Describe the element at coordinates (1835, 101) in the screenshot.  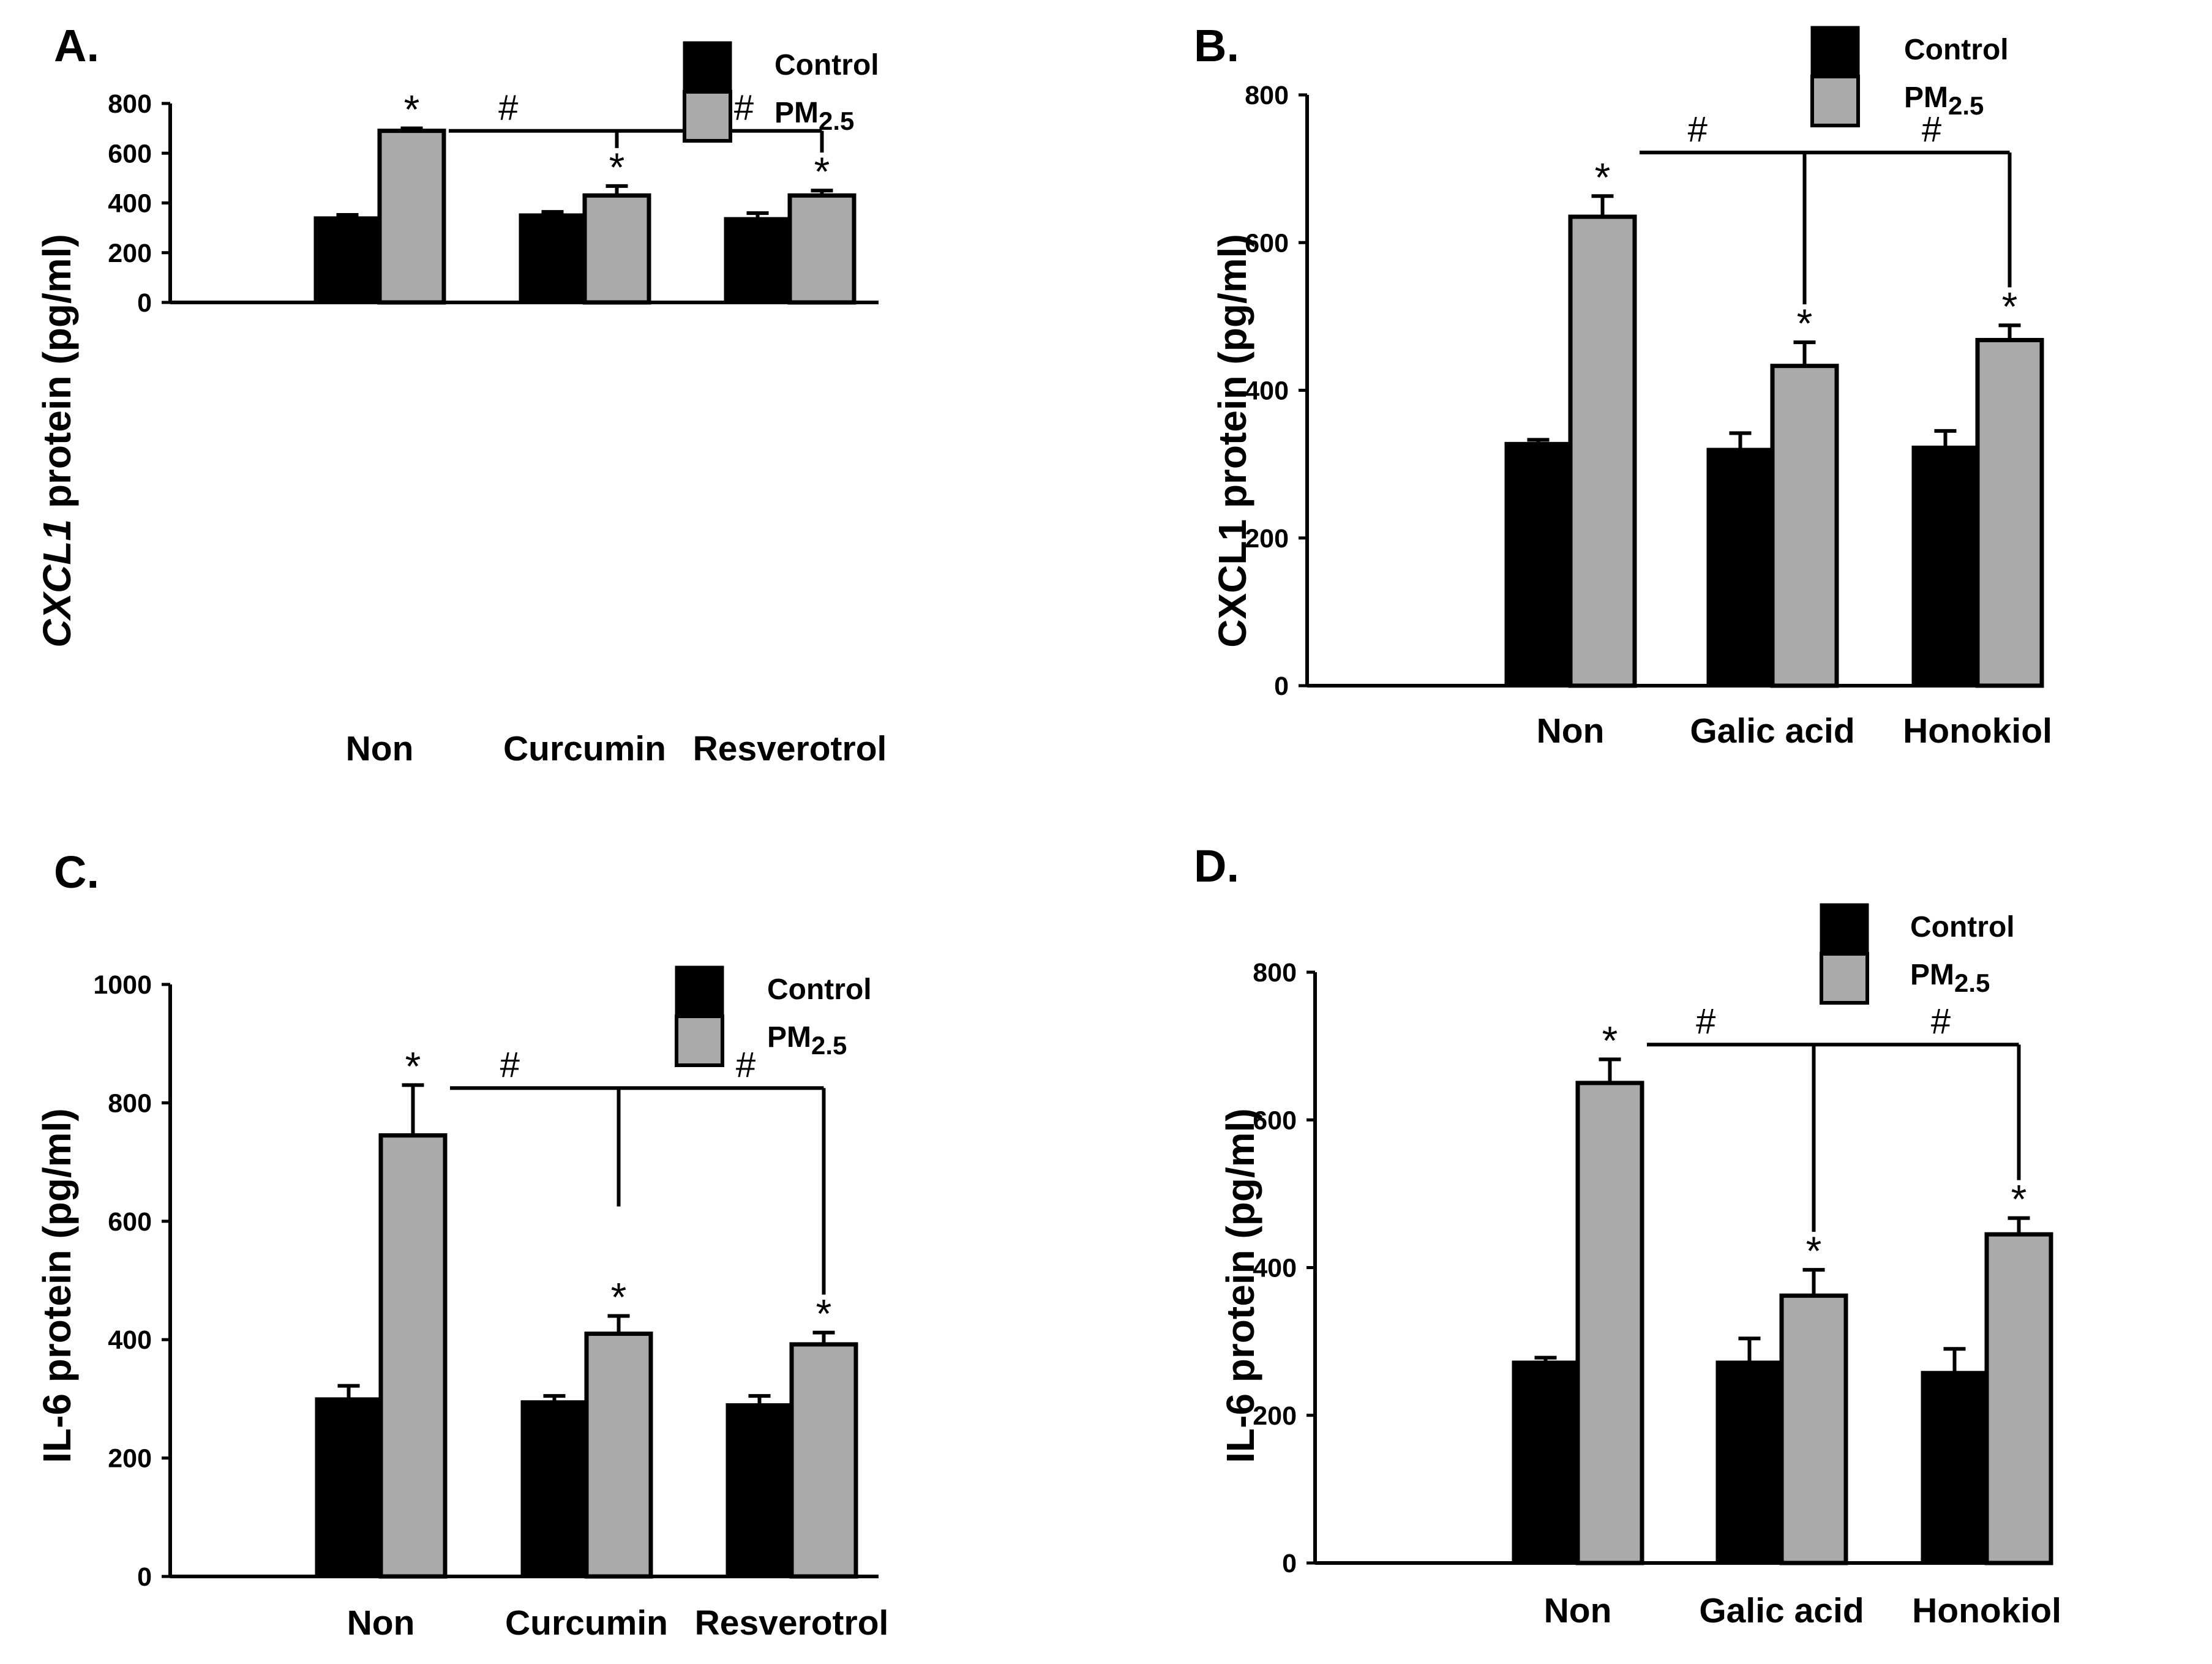
I see `legend-swatch-pm25` at that location.